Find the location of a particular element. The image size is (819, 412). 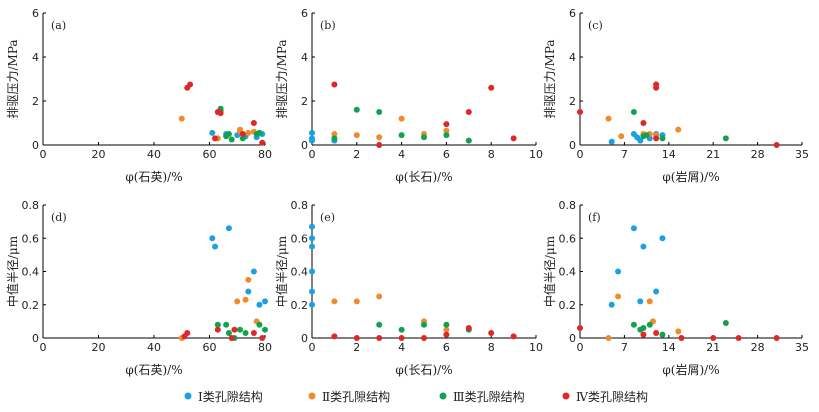

x-tick-label: 14 is located at coordinates (669, 347).